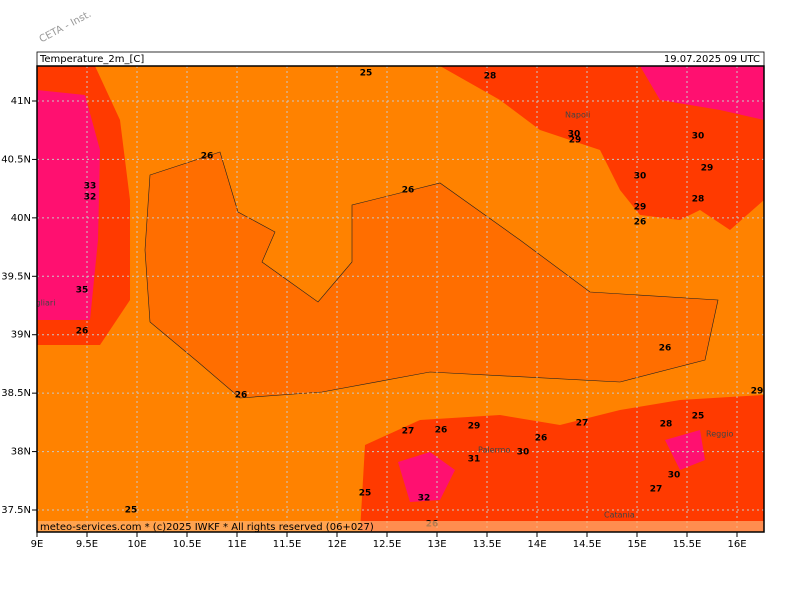  What do you see at coordinates (187, 544) in the screenshot?
I see `lon-label: 10.5E` at bounding box center [187, 544].